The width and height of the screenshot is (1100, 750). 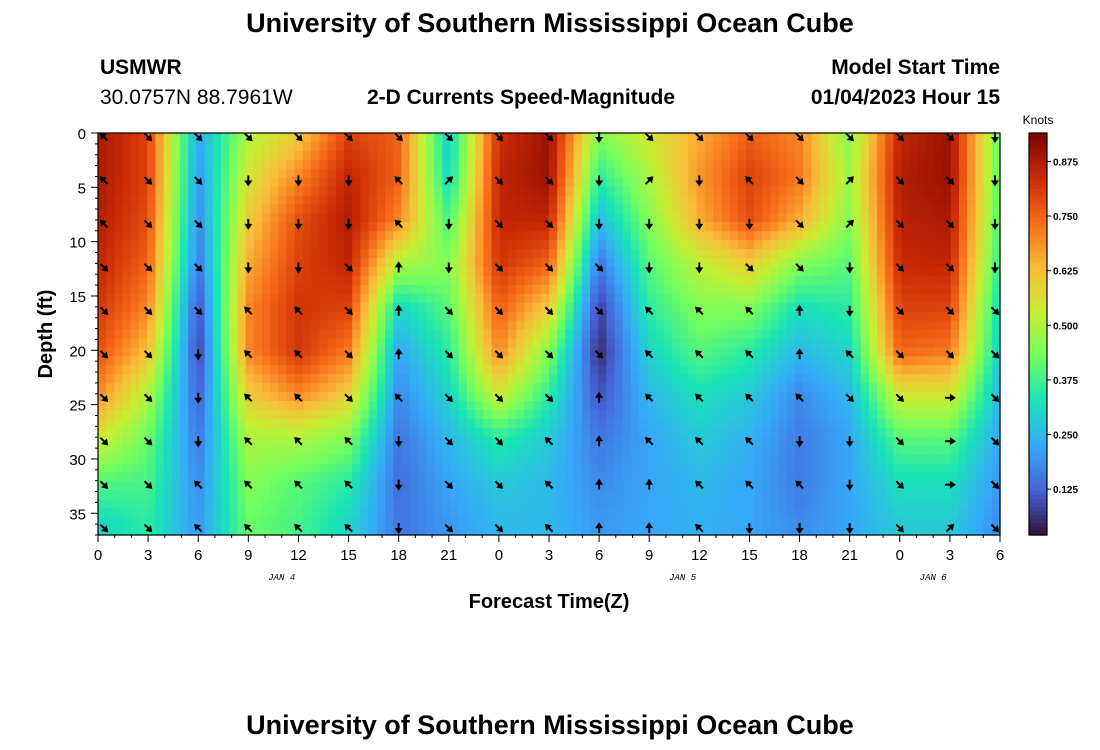 What do you see at coordinates (599, 140) in the screenshot?
I see `arrow-head` at bounding box center [599, 140].